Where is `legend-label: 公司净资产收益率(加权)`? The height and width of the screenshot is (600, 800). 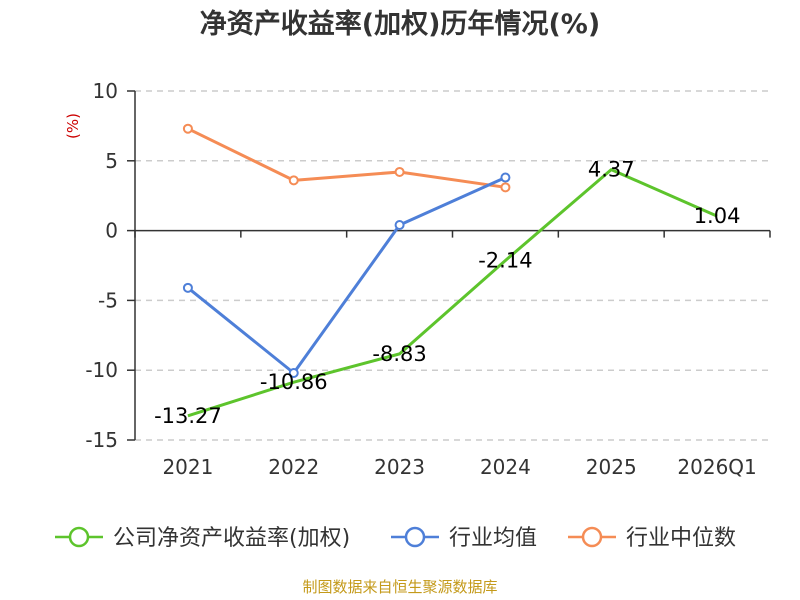
legend-label: 公司净资产收益率(加权) is located at coordinates (231, 538).